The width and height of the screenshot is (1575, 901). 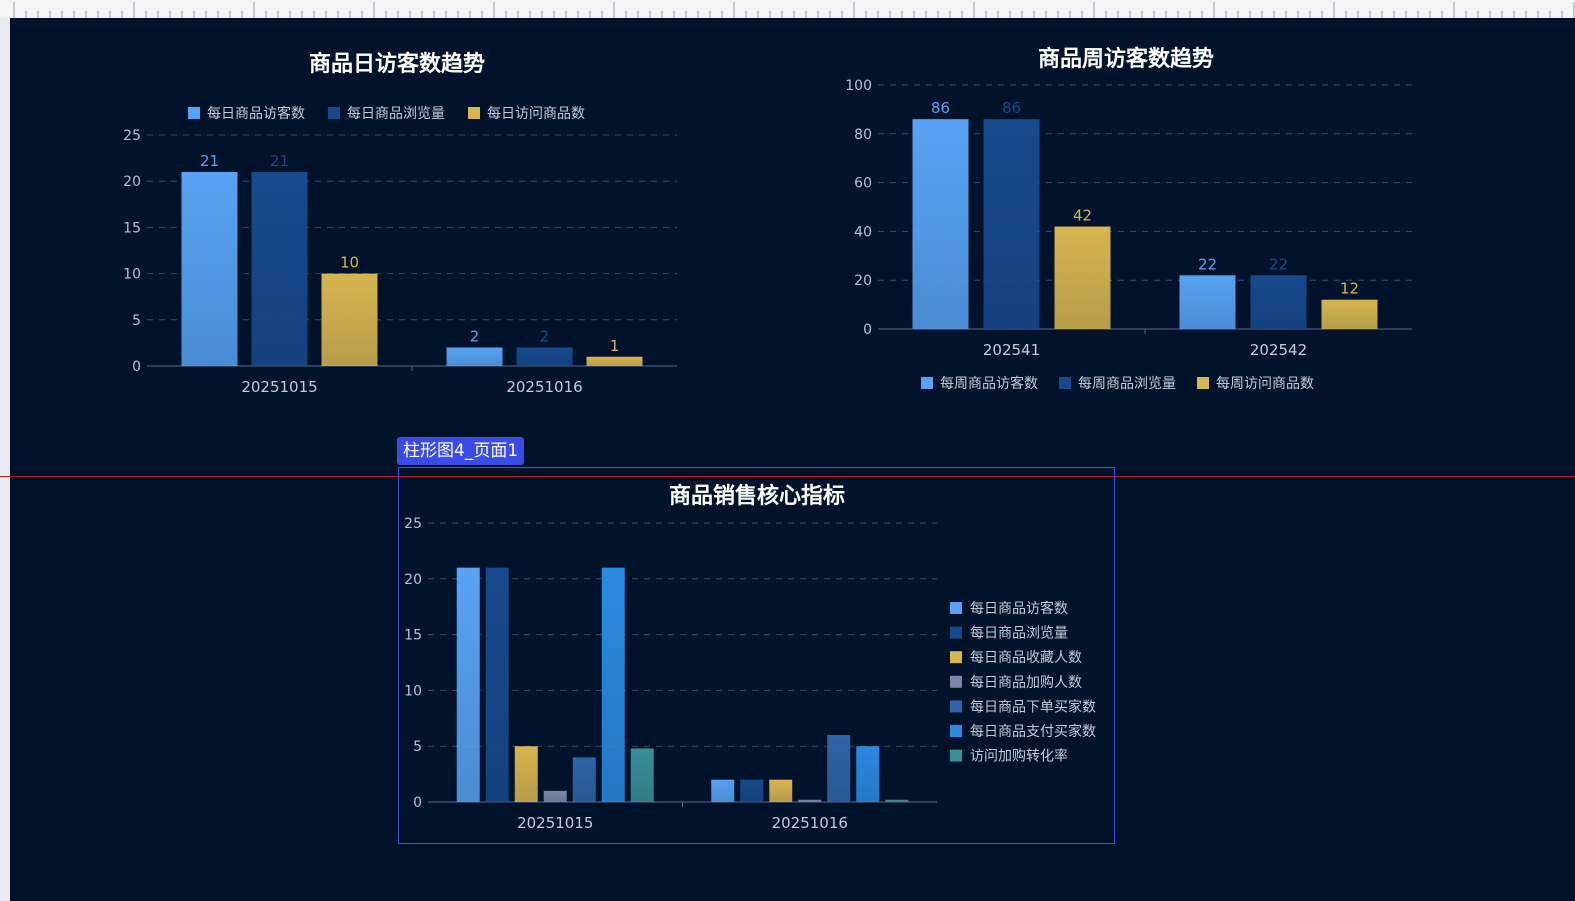 What do you see at coordinates (863, 232) in the screenshot?
I see `y-tick-label: 40` at bounding box center [863, 232].